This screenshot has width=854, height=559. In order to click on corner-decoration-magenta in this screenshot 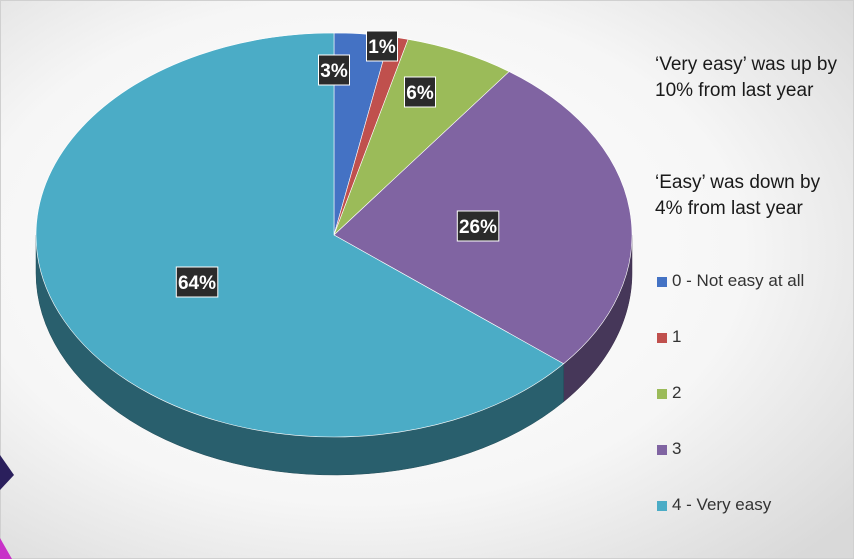, I will do `click(6, 548)`.